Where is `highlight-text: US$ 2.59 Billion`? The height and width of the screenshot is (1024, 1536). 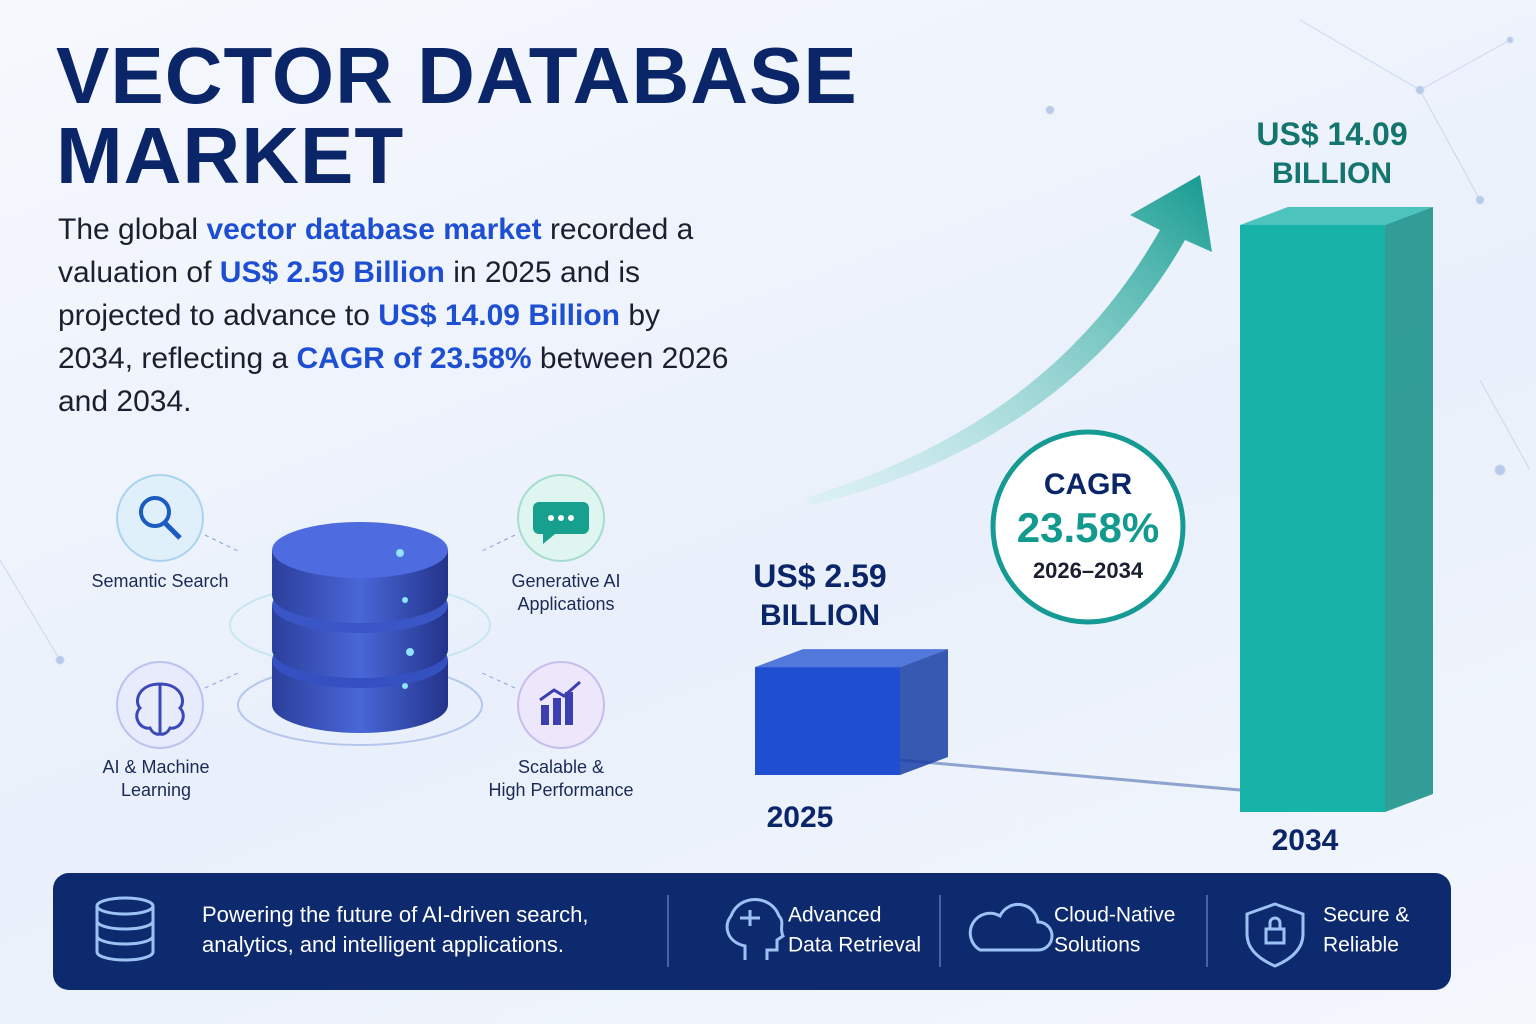 highlight-text: US$ 2.59 Billion is located at coordinates (332, 272).